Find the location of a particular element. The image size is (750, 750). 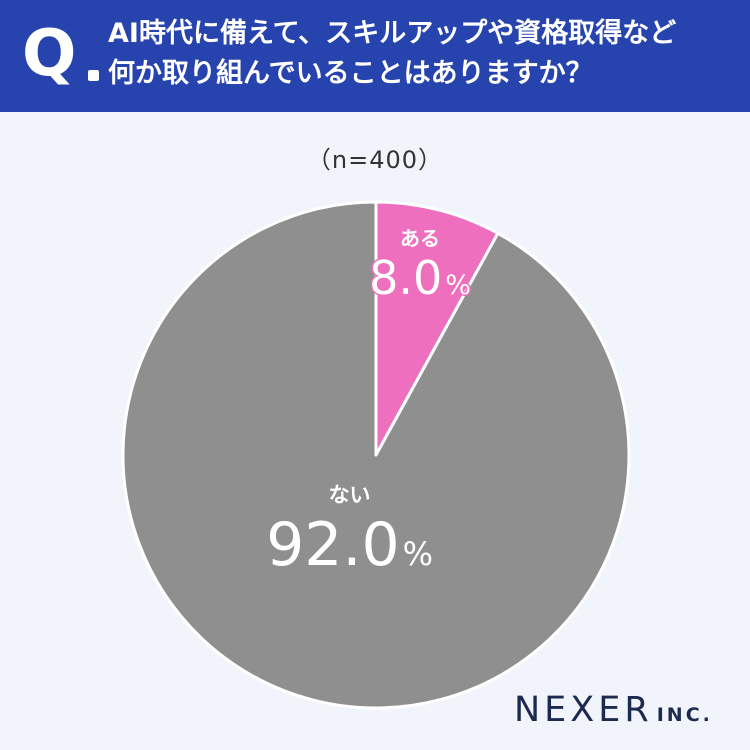

q-dot is located at coordinates (93, 75).